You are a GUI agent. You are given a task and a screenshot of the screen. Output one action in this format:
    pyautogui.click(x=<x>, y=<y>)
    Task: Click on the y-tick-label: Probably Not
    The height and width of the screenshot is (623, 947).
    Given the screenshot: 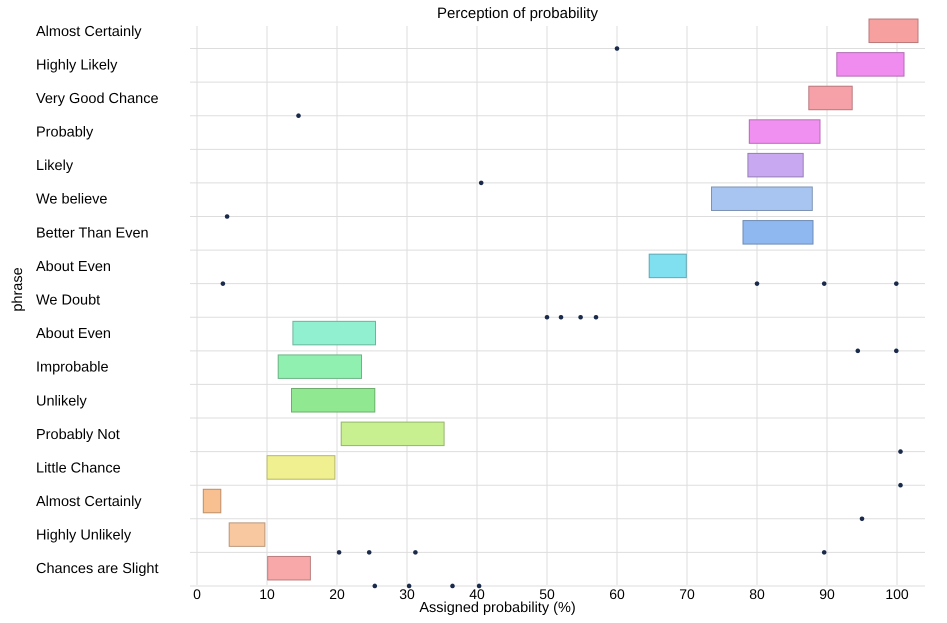 What is the action you would take?
    pyautogui.click(x=78, y=434)
    